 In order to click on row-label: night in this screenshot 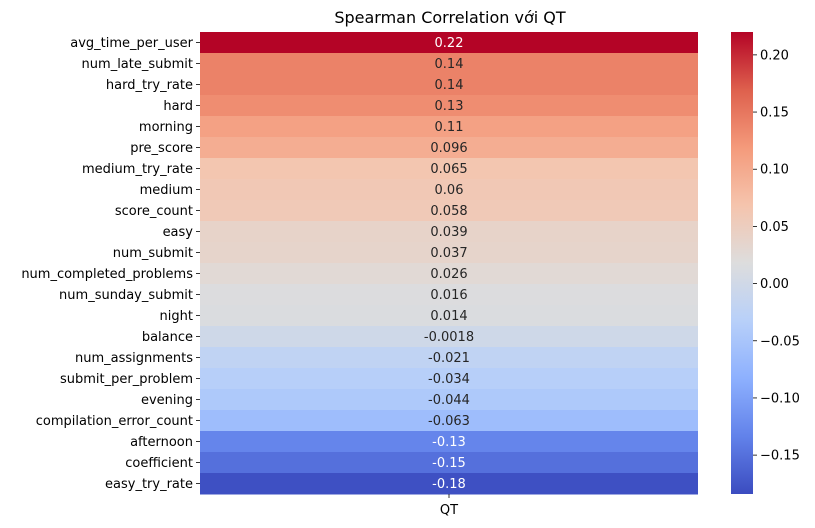, I will do `click(176, 316)`.